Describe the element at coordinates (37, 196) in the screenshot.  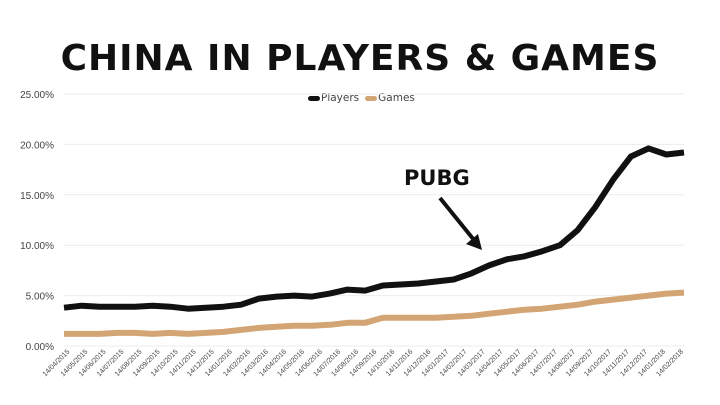
I see `y-tick-label: 15.00%` at that location.